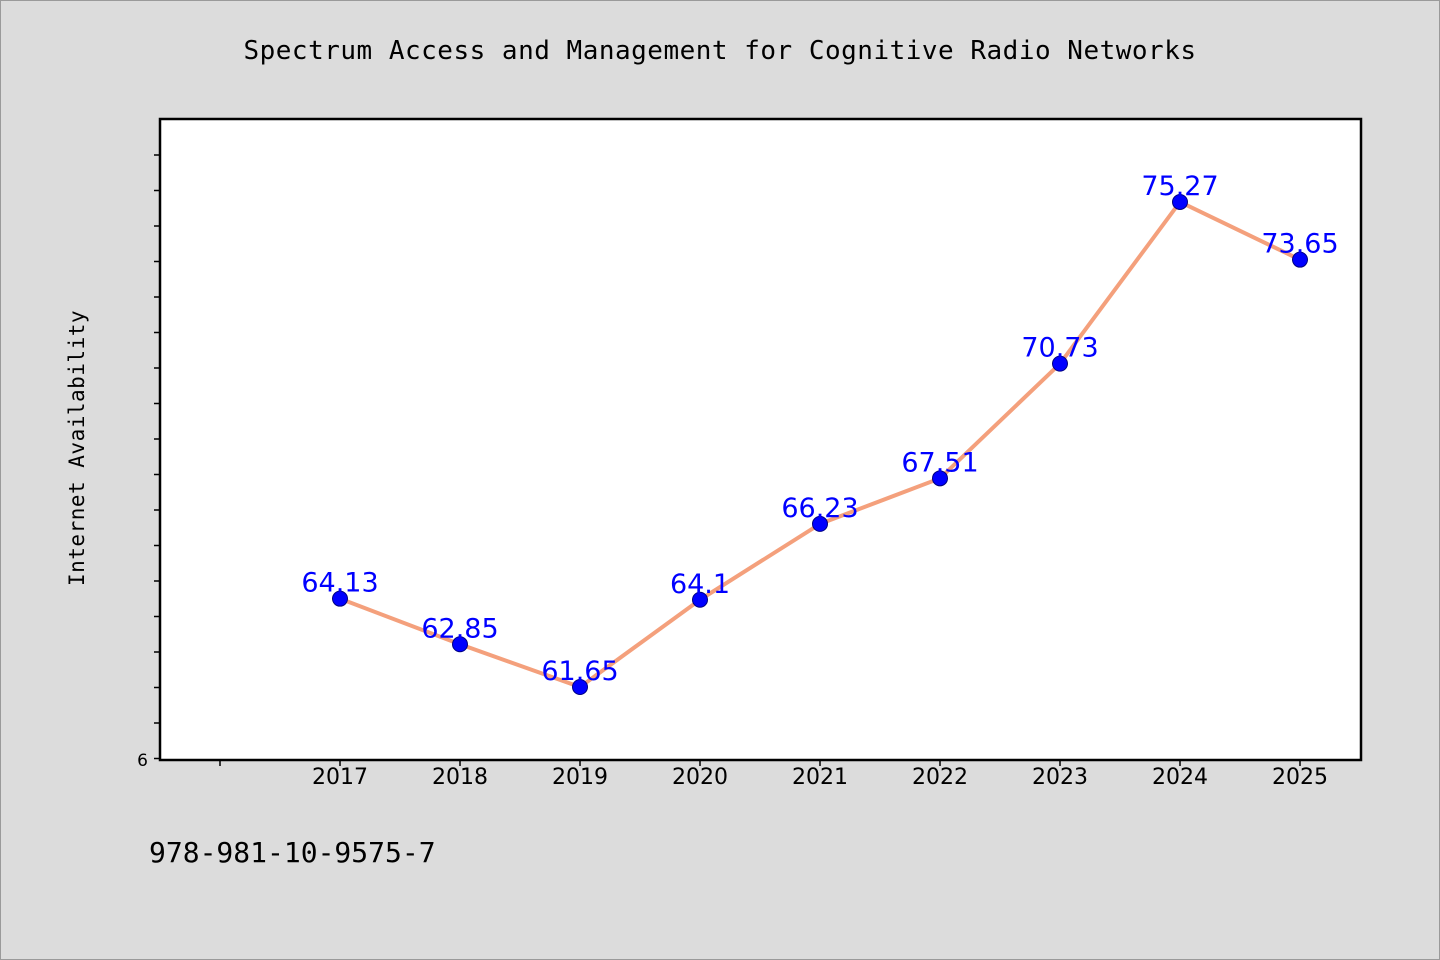 Image resolution: width=1440 pixels, height=960 pixels. What do you see at coordinates (1180, 777) in the screenshot?
I see `x-tick-label: 2024` at bounding box center [1180, 777].